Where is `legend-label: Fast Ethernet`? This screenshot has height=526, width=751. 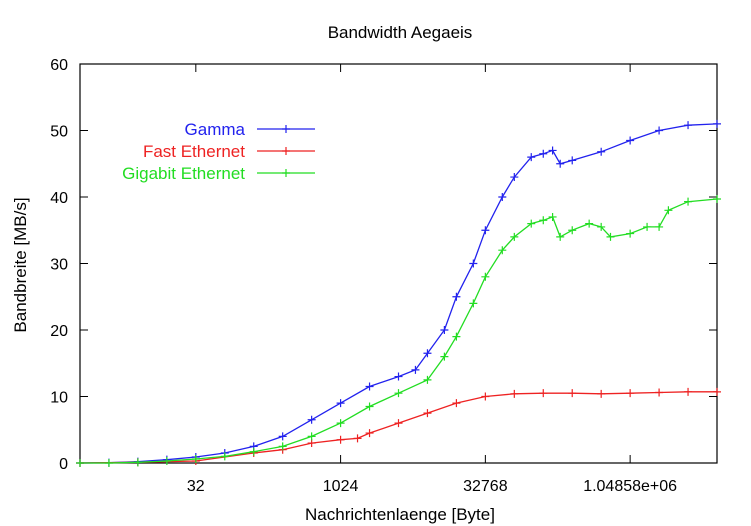
legend-label: Fast Ethernet is located at coordinates (194, 151).